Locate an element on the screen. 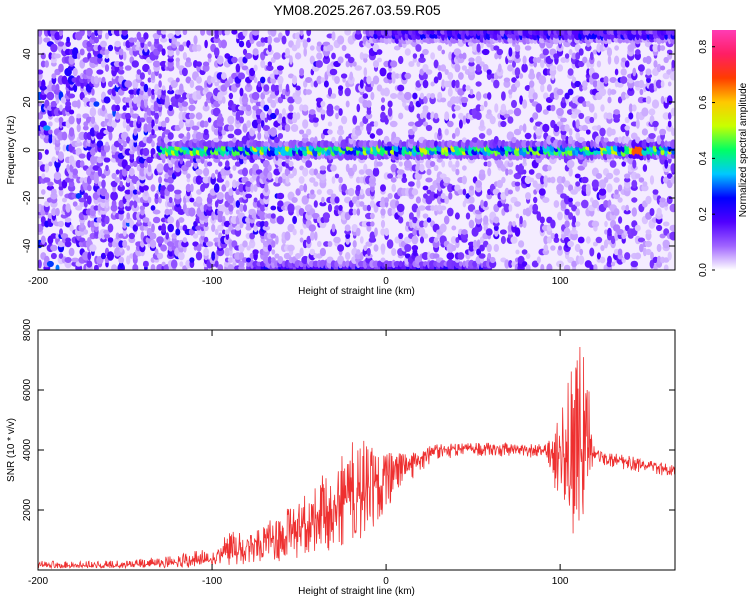 The width and height of the screenshot is (750, 600). y-tick-label: 20 is located at coordinates (27, 102).